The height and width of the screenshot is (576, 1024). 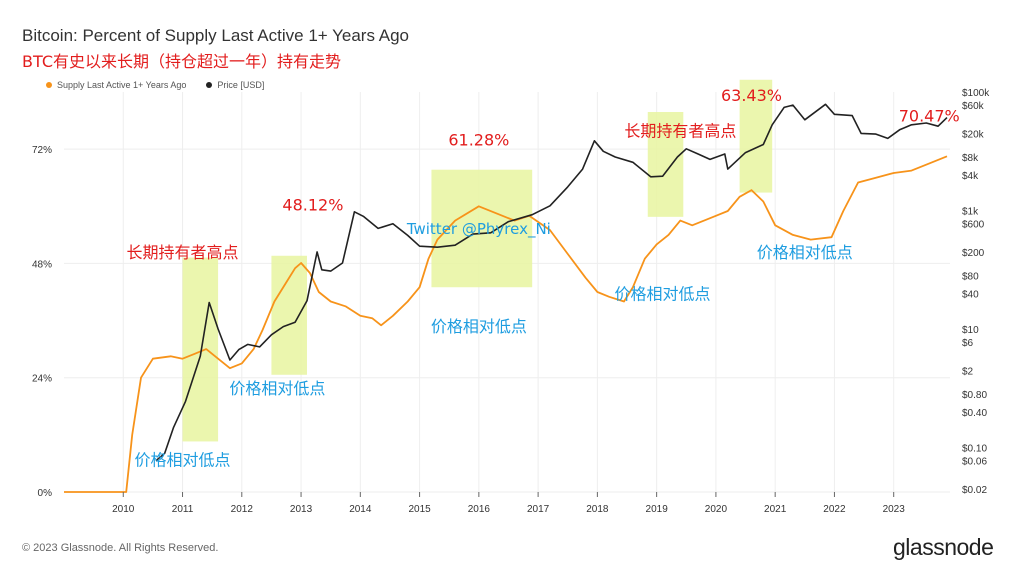 I want to click on legend-item-supply: Supply Last Active 1+ Years Ago, so click(x=116, y=85).